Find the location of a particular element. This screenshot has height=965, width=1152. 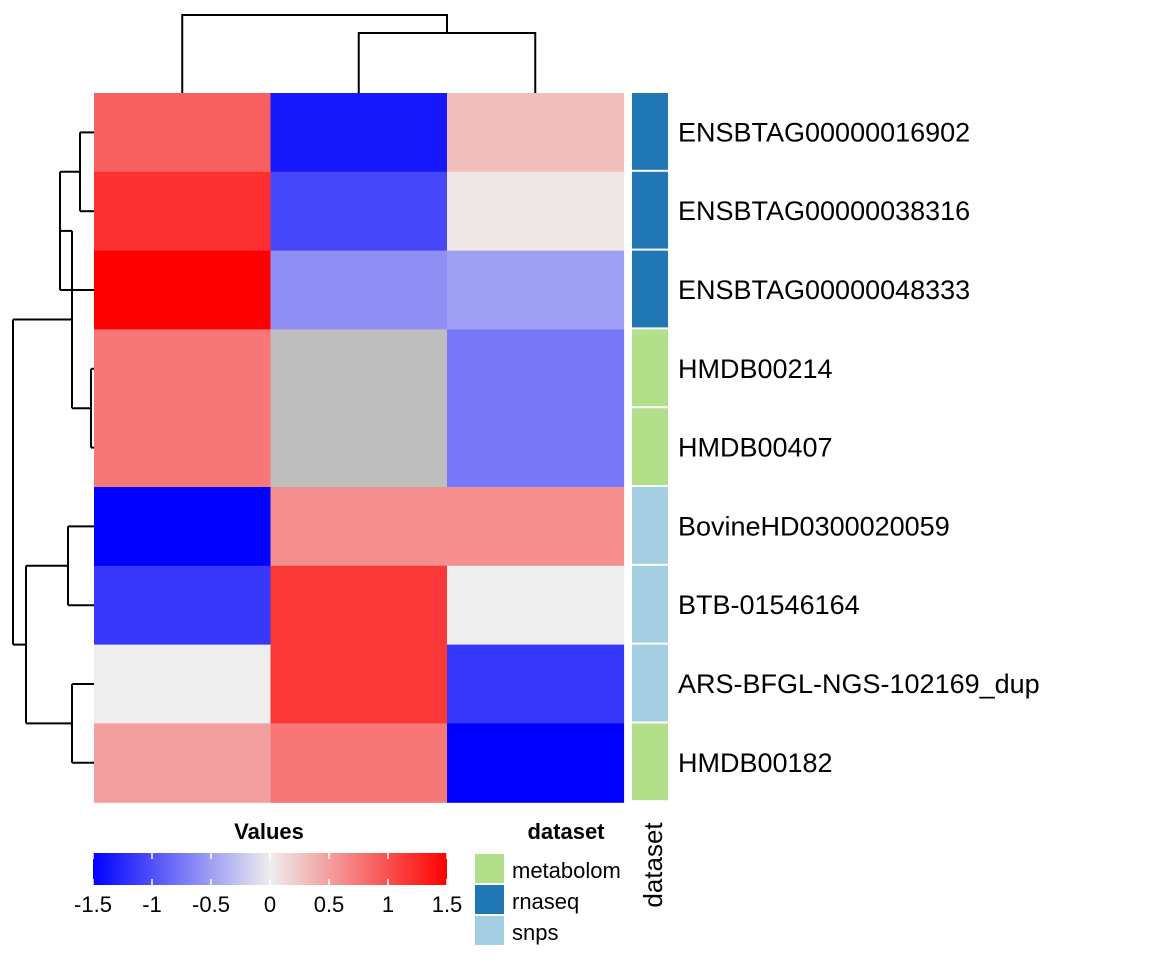

row-label: HMDB00214 is located at coordinates (755, 369).